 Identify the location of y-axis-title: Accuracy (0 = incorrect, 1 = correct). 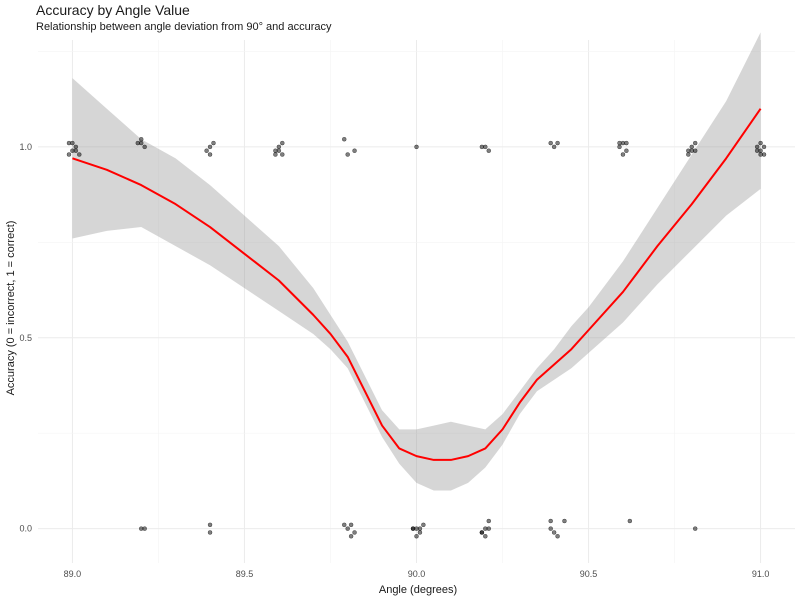
(11, 308).